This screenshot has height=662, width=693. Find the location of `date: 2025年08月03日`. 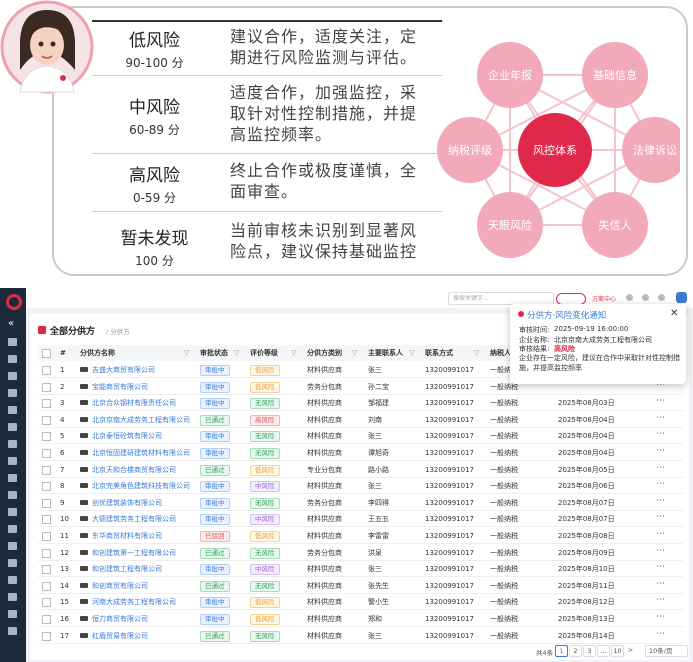

date: 2025年08月03日 is located at coordinates (586, 403).